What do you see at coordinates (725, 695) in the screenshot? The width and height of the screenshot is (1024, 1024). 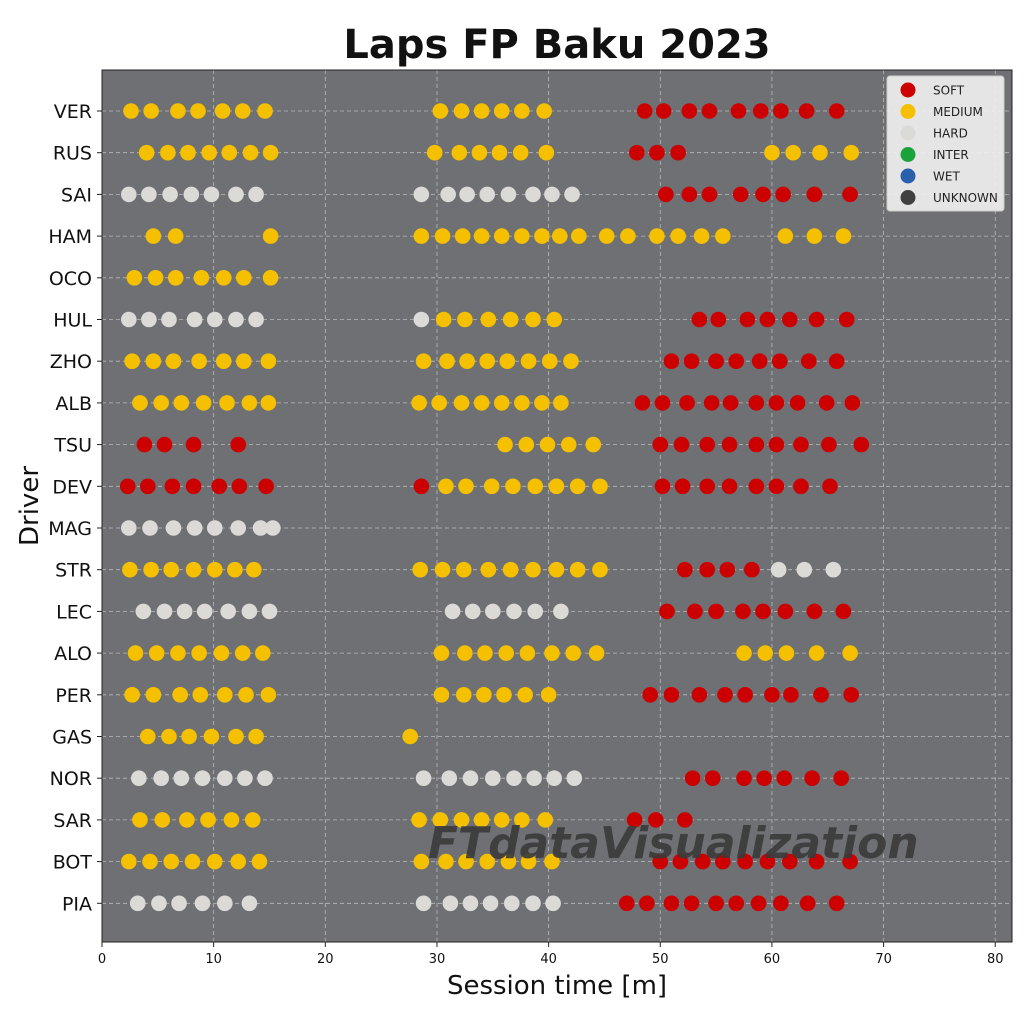 I see `lap-point-per-soft` at bounding box center [725, 695].